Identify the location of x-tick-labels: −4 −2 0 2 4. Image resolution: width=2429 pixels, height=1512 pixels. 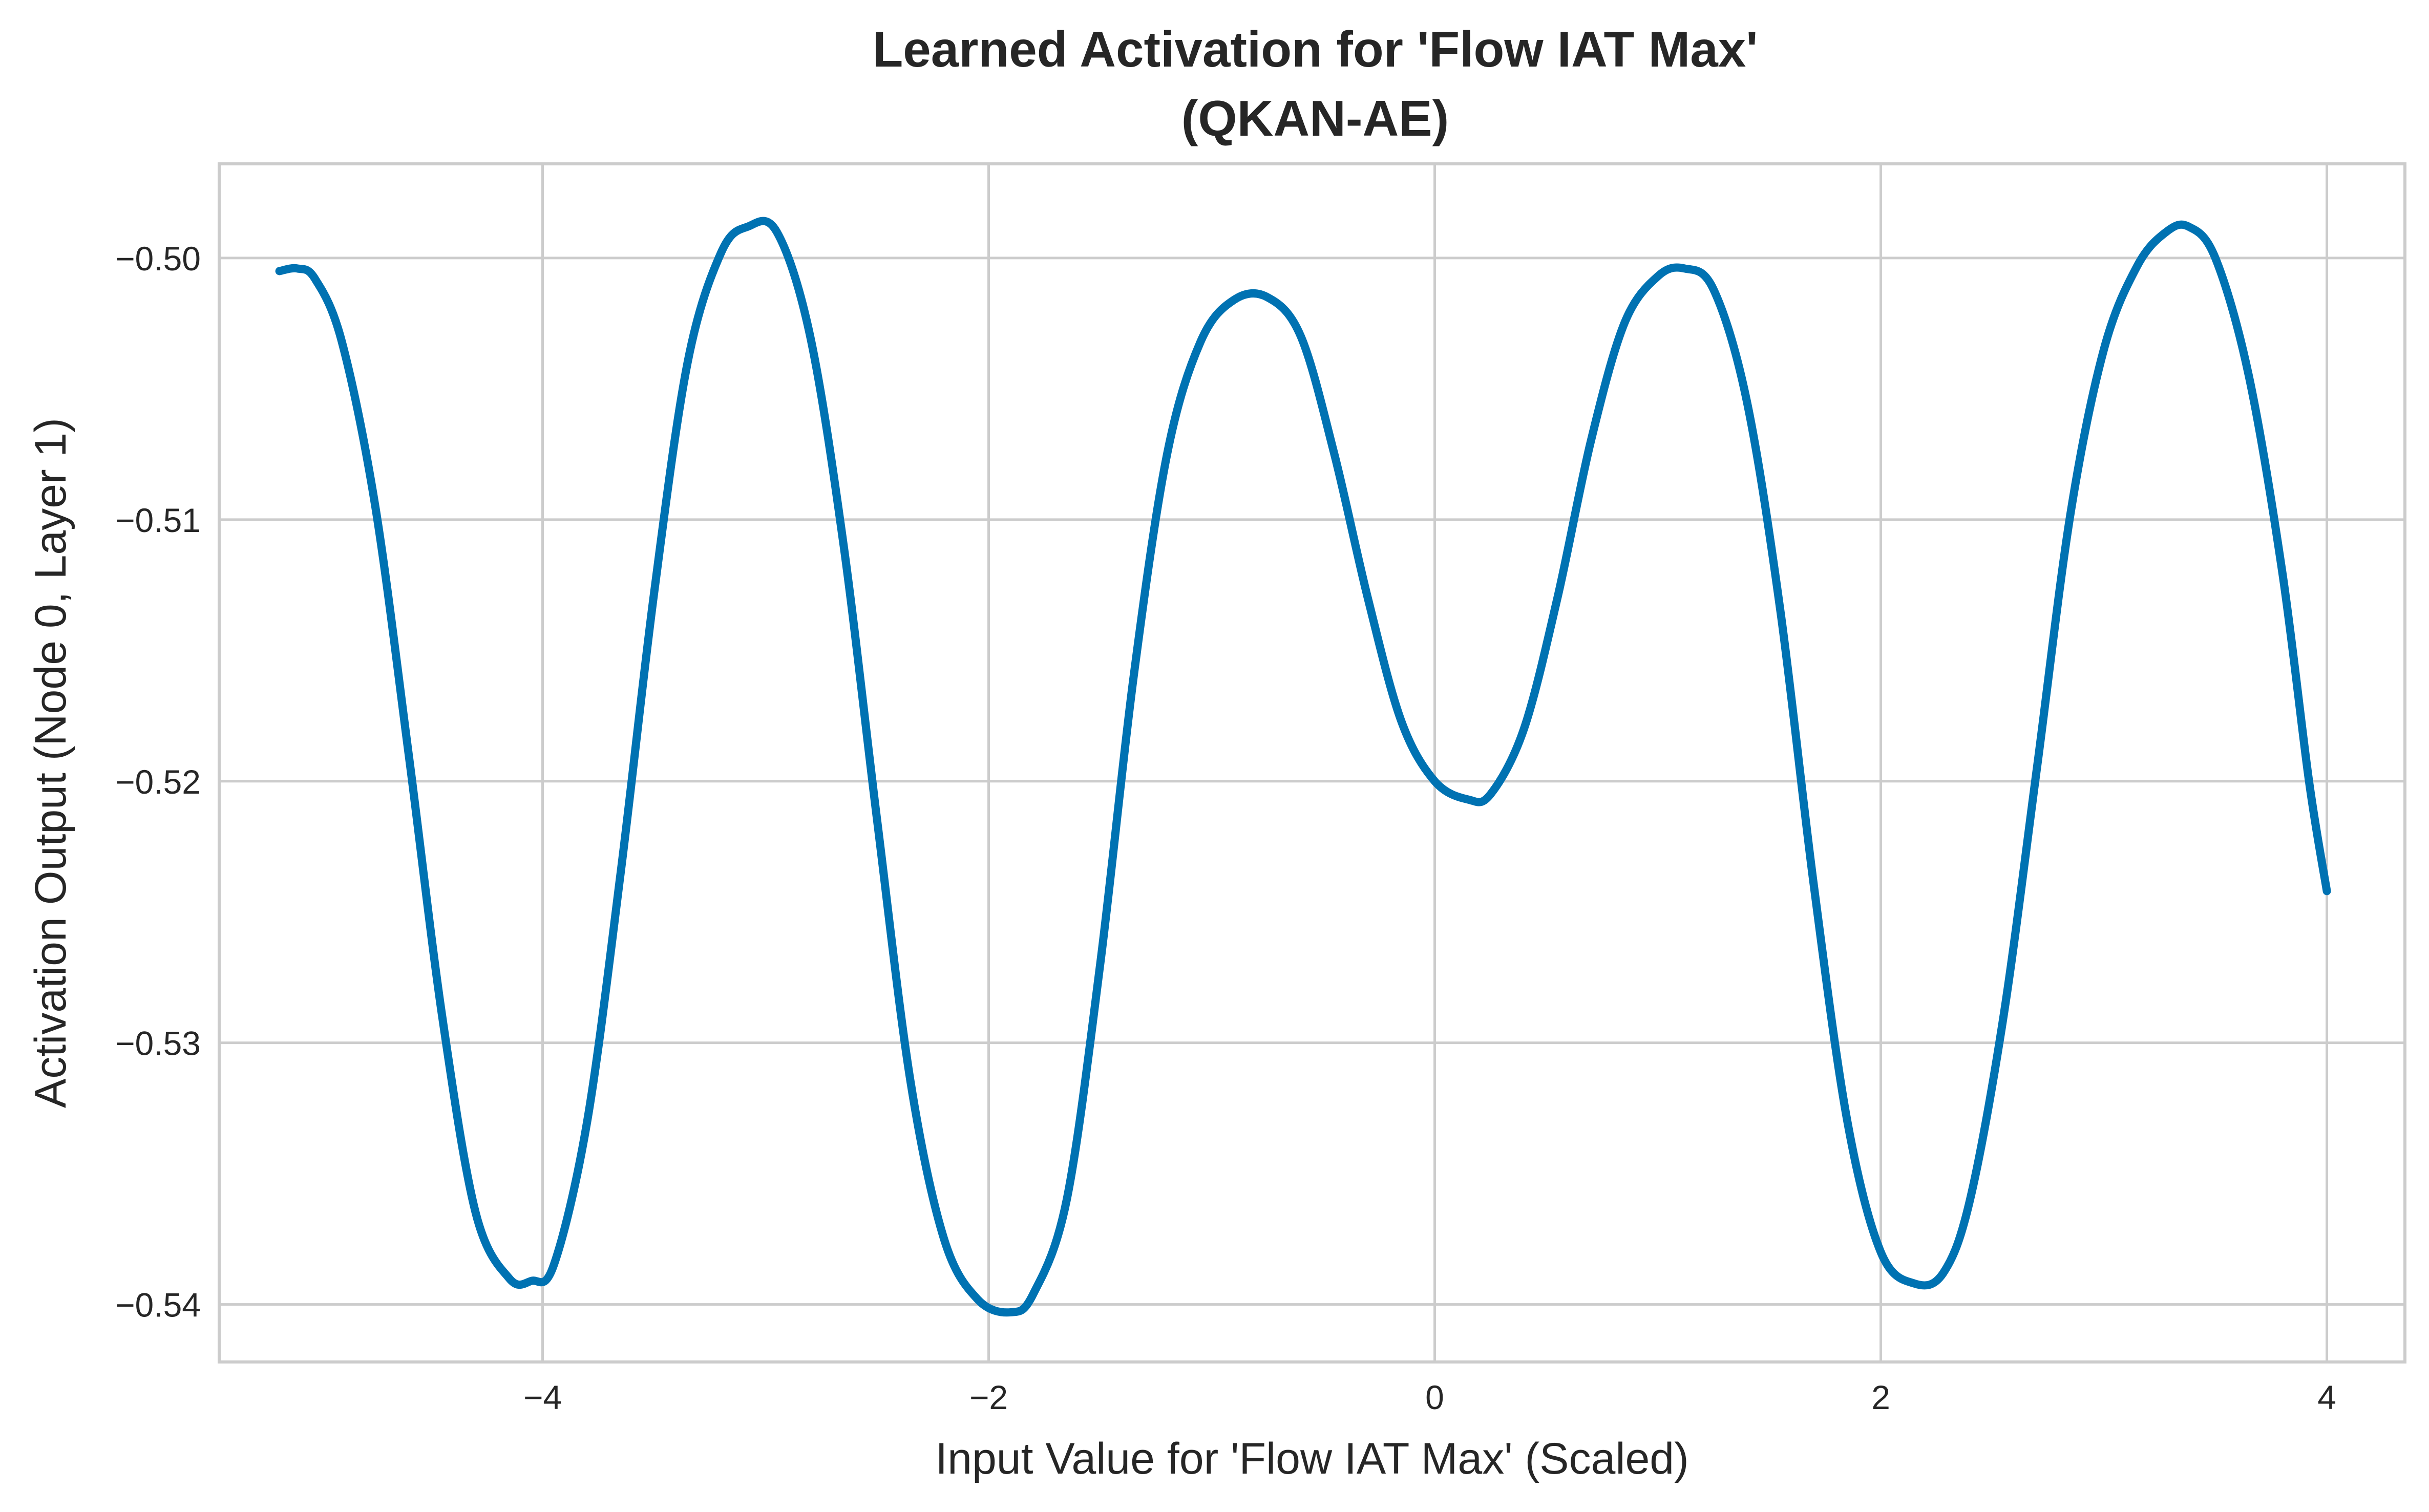
(1429, 1397).